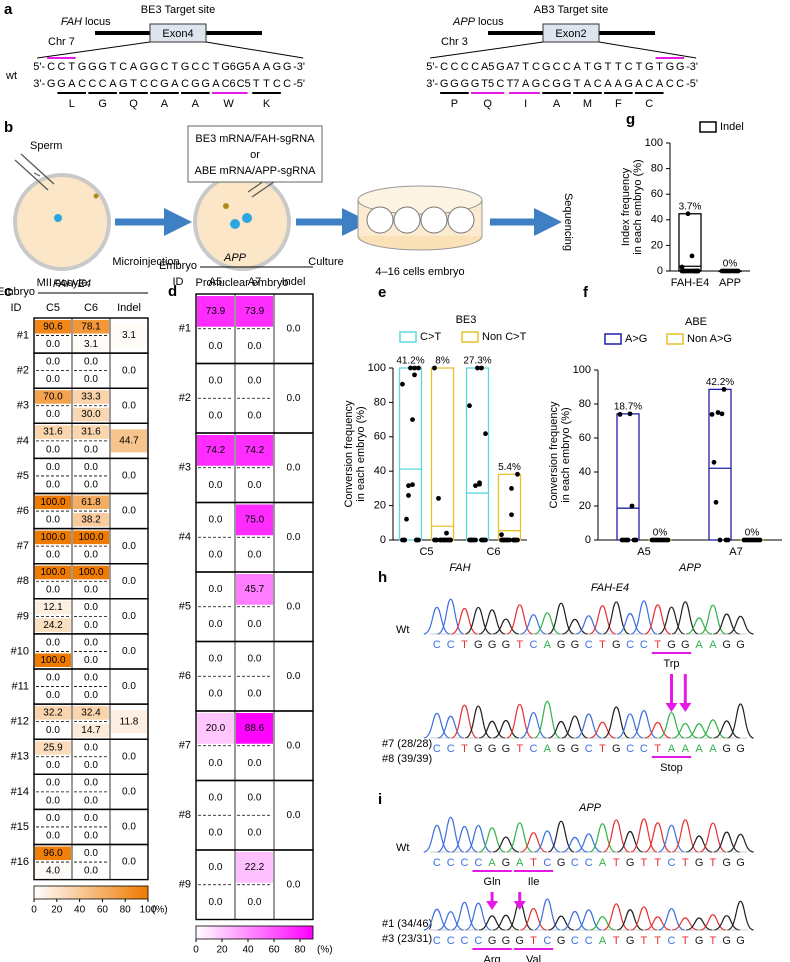 This screenshot has width=790, height=962. I want to click on locus-gene: APP, so click(464, 22).